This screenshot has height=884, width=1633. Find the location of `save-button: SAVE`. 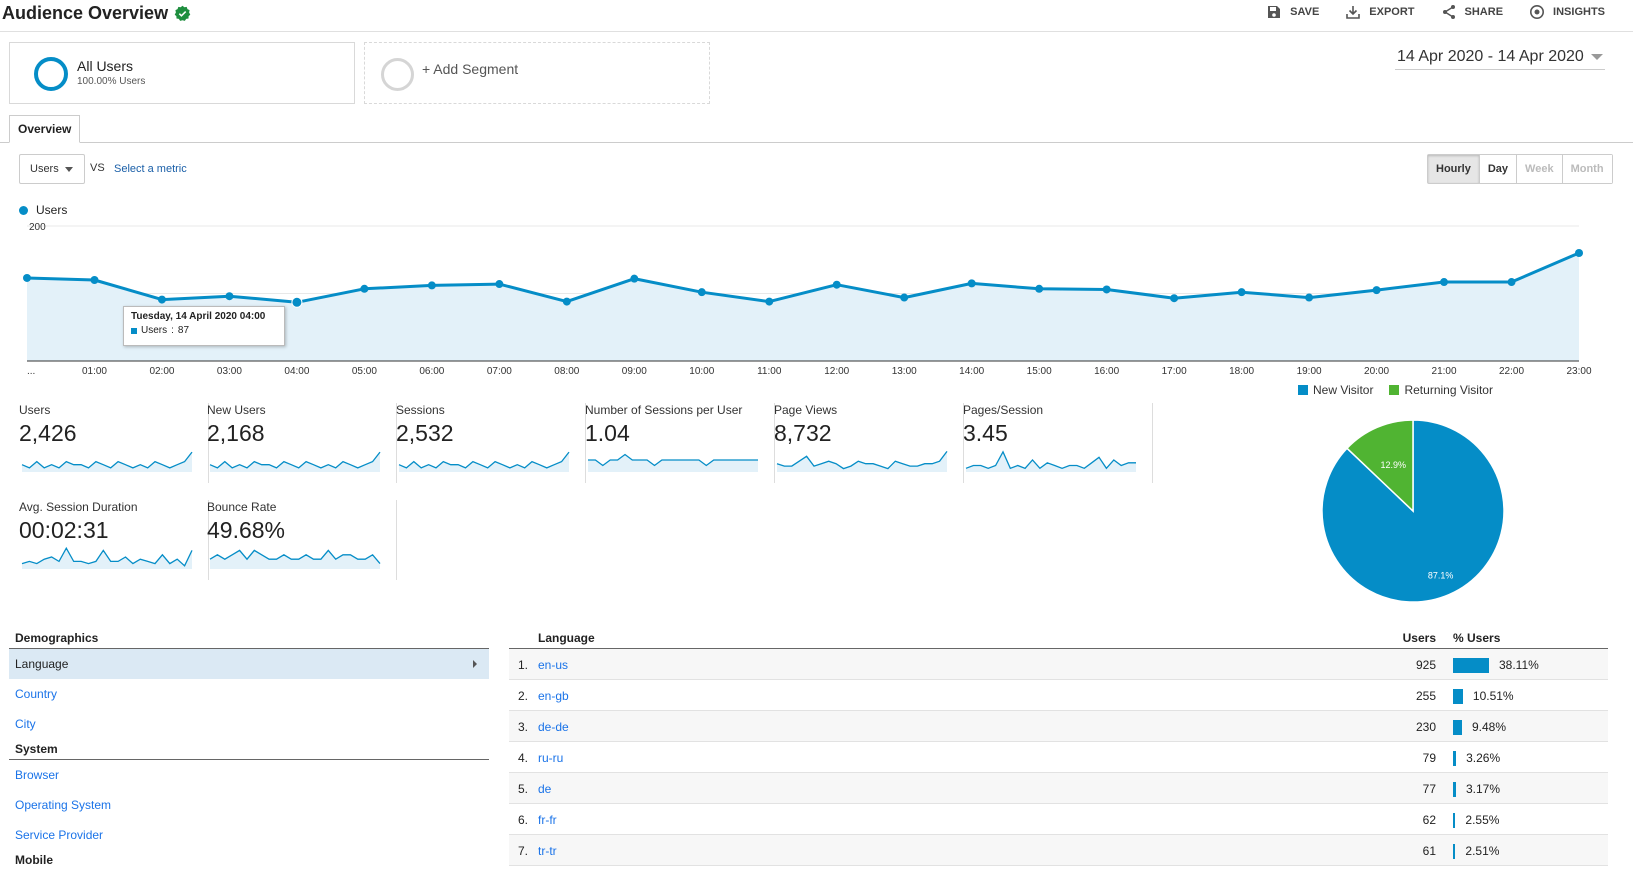

save-button: SAVE is located at coordinates (1292, 12).